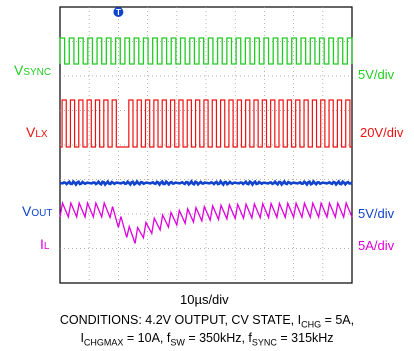 The height and width of the screenshot is (351, 414). What do you see at coordinates (37, 132) in the screenshot?
I see `vlx-label: VLX` at bounding box center [37, 132].